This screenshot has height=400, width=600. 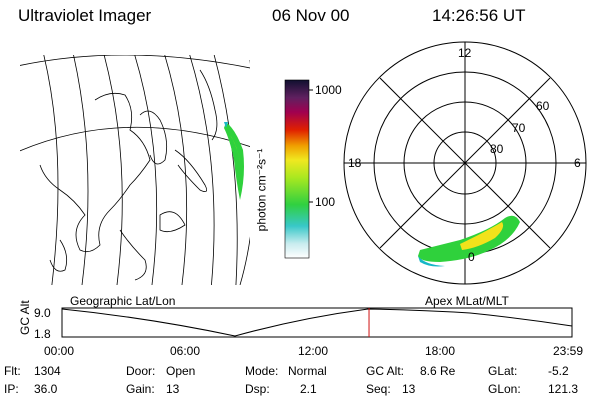 What do you see at coordinates (59, 351) in the screenshot?
I see `altitude-xtick-0: 00:00` at bounding box center [59, 351].